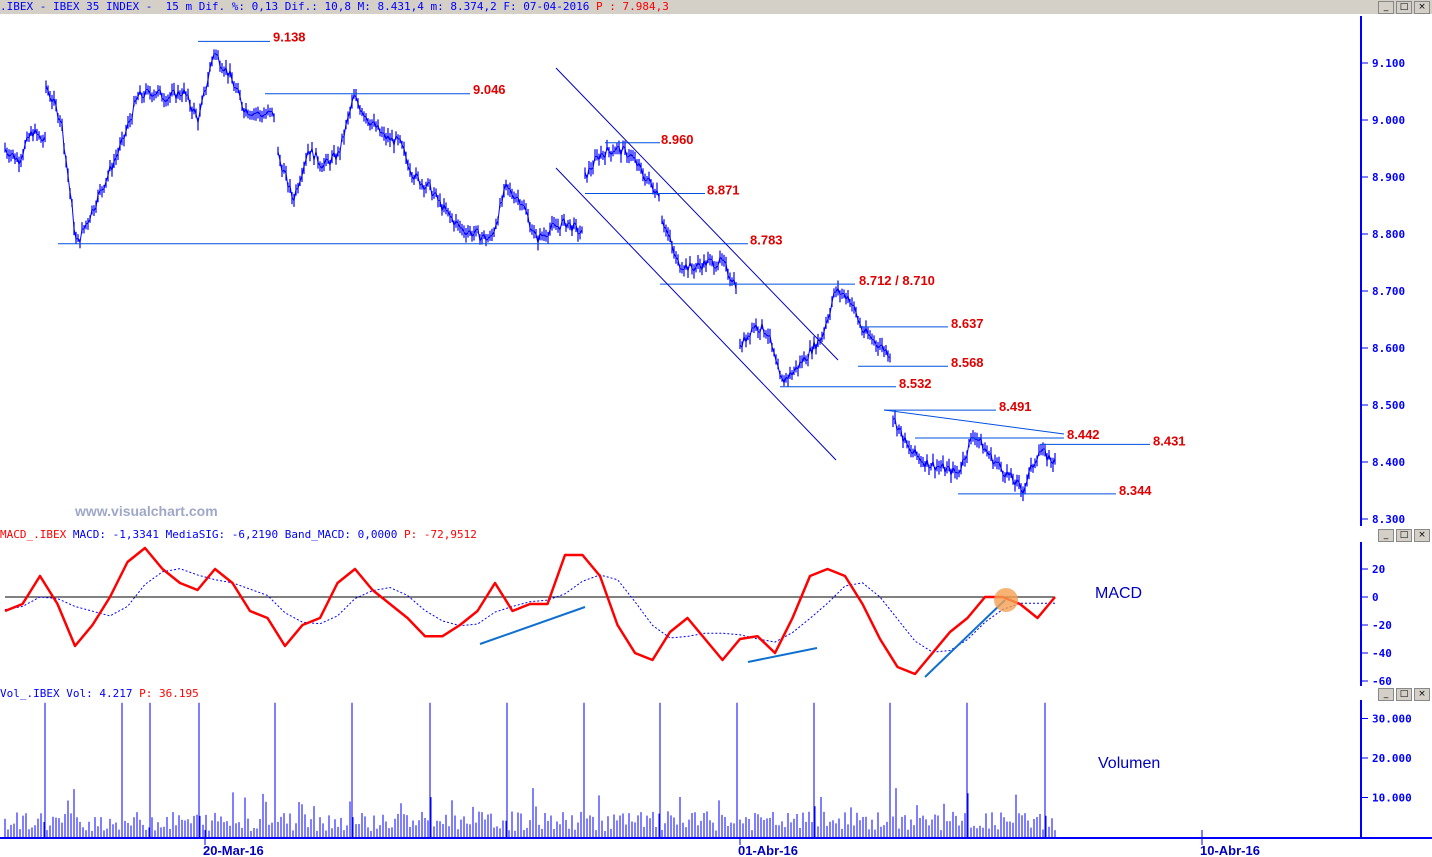  Describe the element at coordinates (967, 362) in the screenshot. I see `level-label: 8.568` at that location.